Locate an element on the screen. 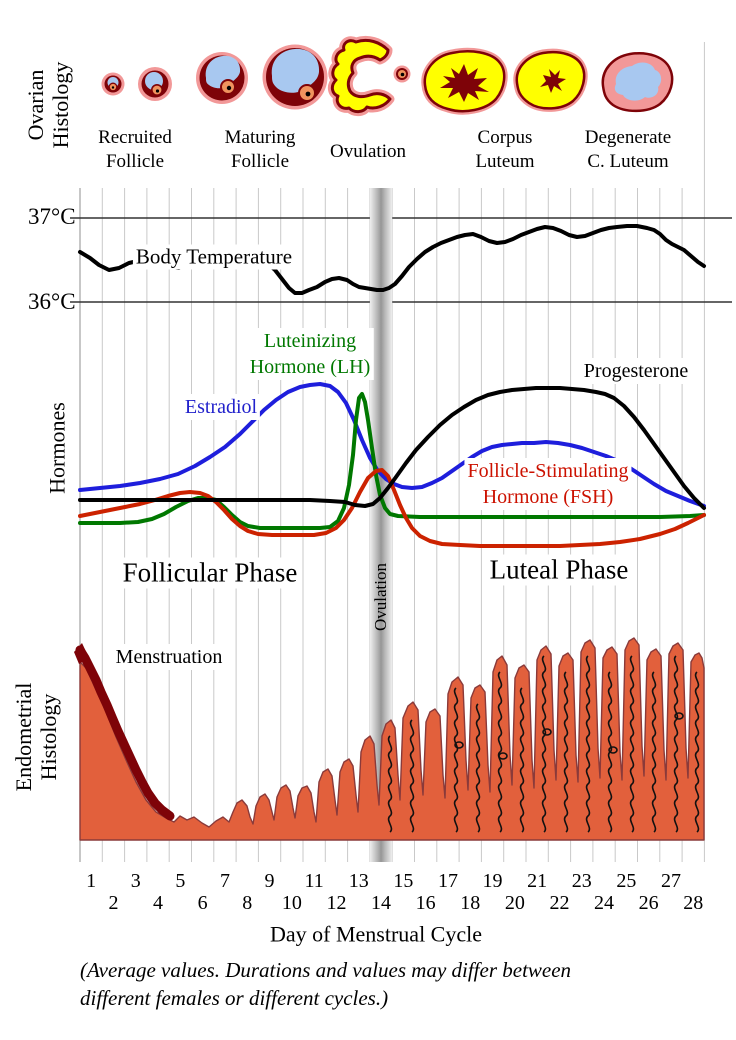  lh-label-line1: Luteinizing is located at coordinates (310, 341).